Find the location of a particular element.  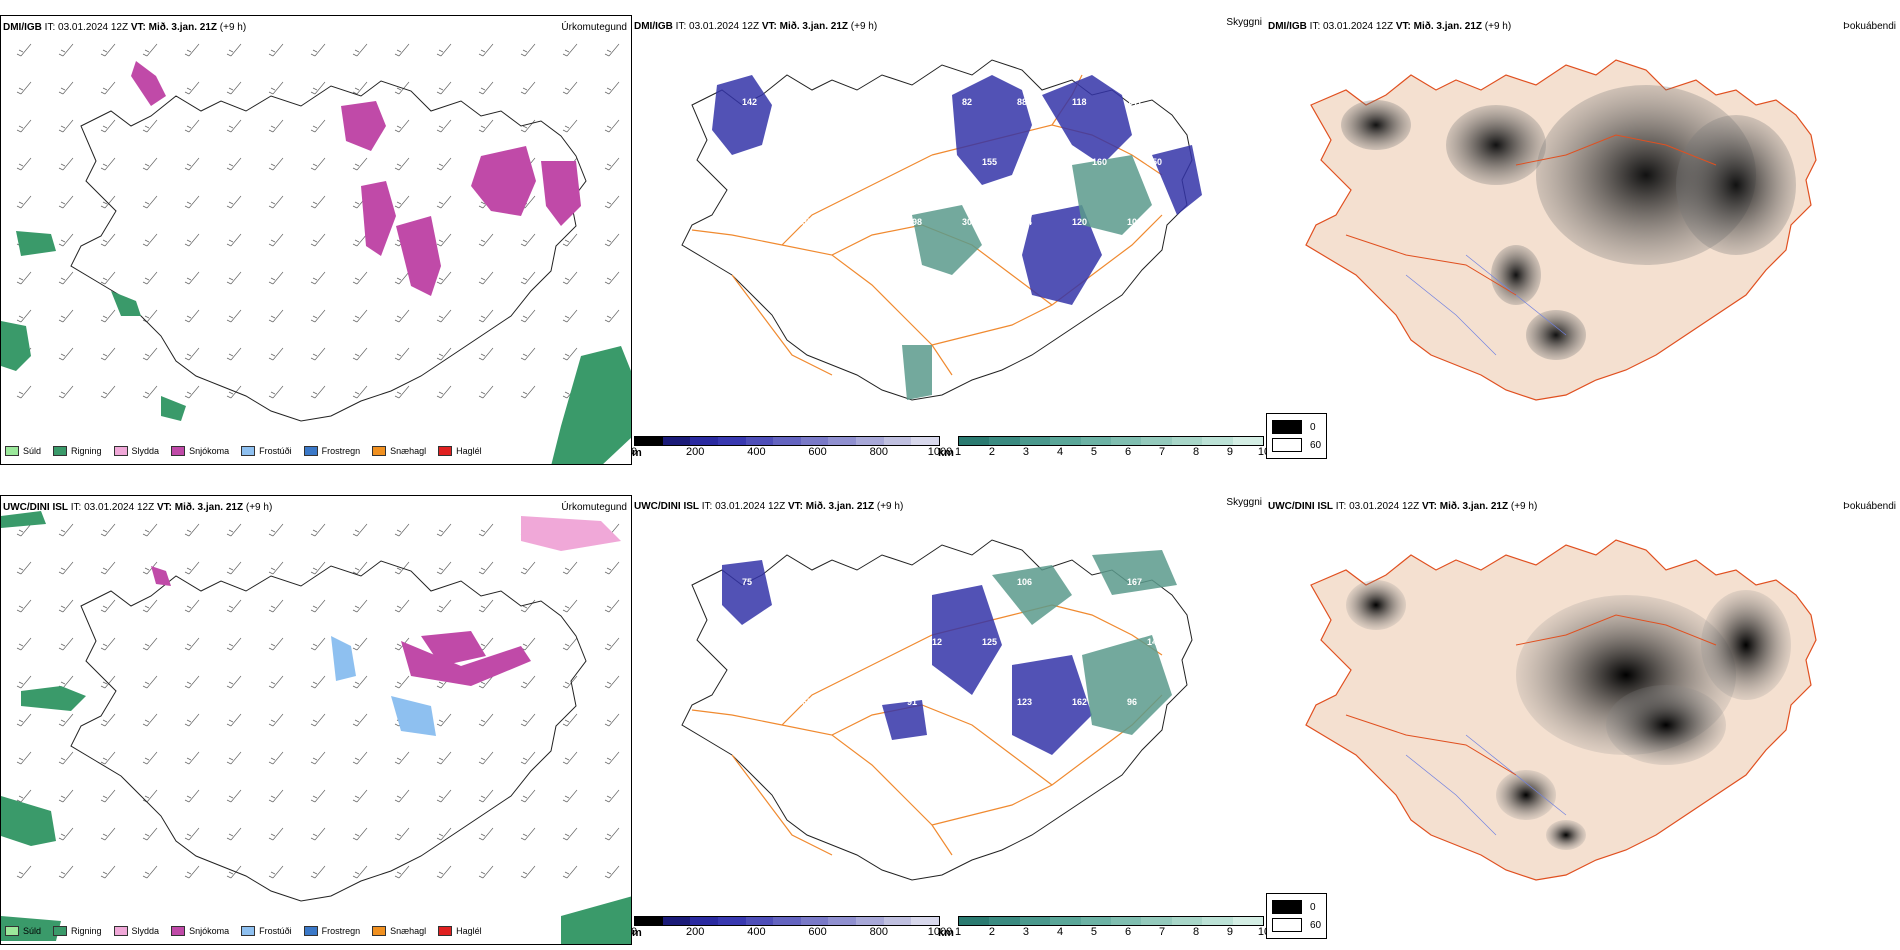

rain-areas is located at coordinates (316, 347).